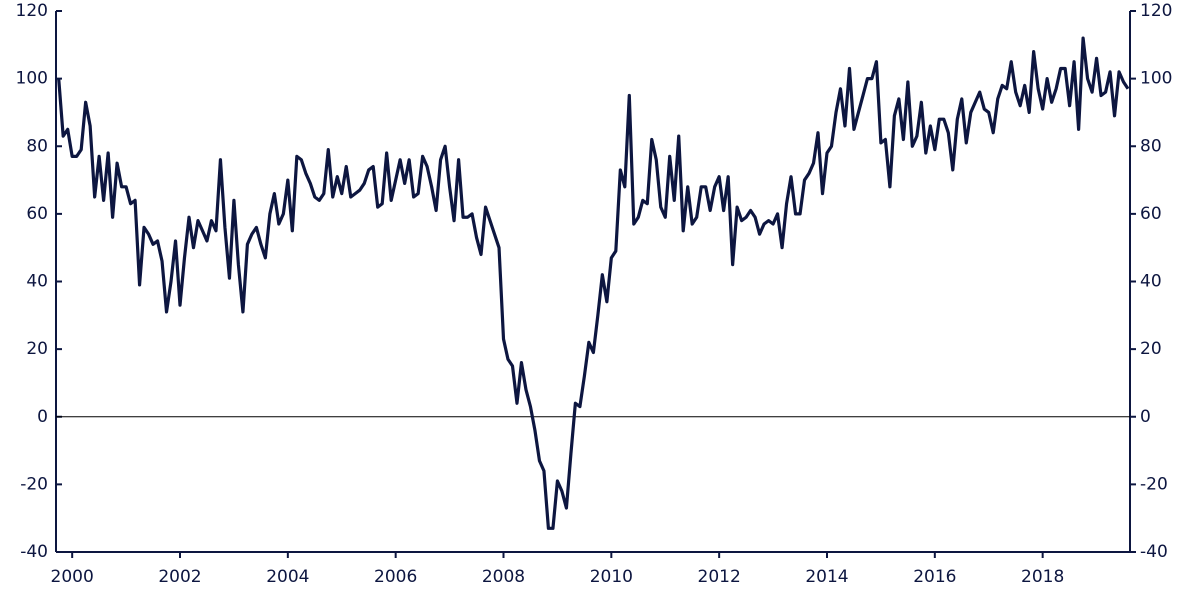  What do you see at coordinates (1151, 146) in the screenshot?
I see `y2-tick-label: 80` at bounding box center [1151, 146].